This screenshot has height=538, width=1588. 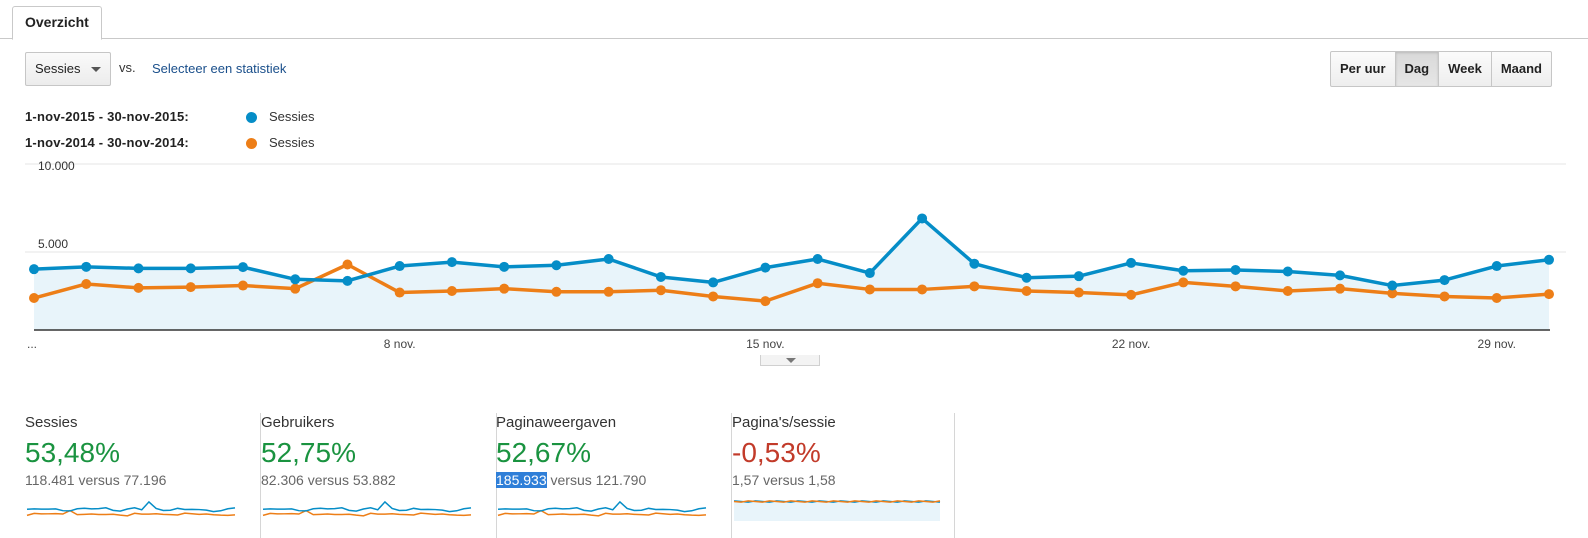 What do you see at coordinates (251, 117) in the screenshot?
I see `legend-dot-current` at bounding box center [251, 117].